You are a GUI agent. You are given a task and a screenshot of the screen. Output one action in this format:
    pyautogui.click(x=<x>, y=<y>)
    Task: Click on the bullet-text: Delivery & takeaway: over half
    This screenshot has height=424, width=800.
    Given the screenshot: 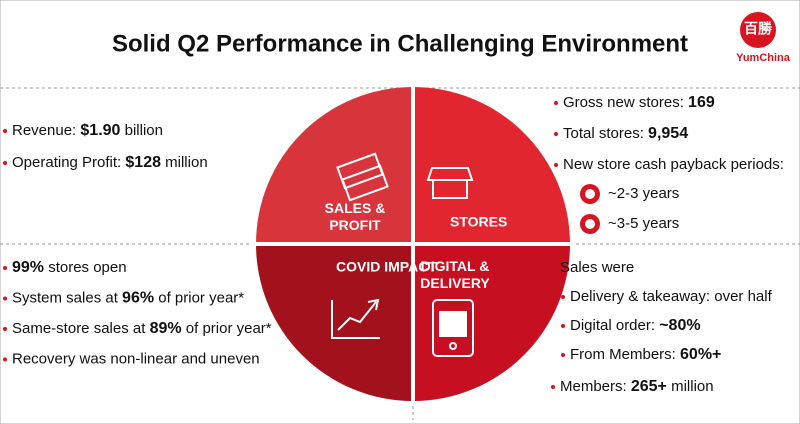 What is the action you would take?
    pyautogui.click(x=671, y=296)
    